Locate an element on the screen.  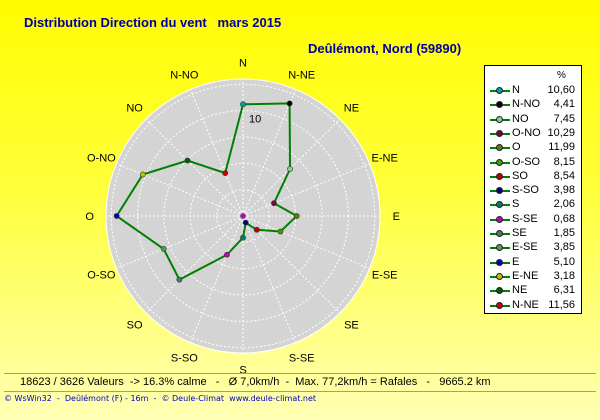
spoke-o-so is located at coordinates (180, 242).